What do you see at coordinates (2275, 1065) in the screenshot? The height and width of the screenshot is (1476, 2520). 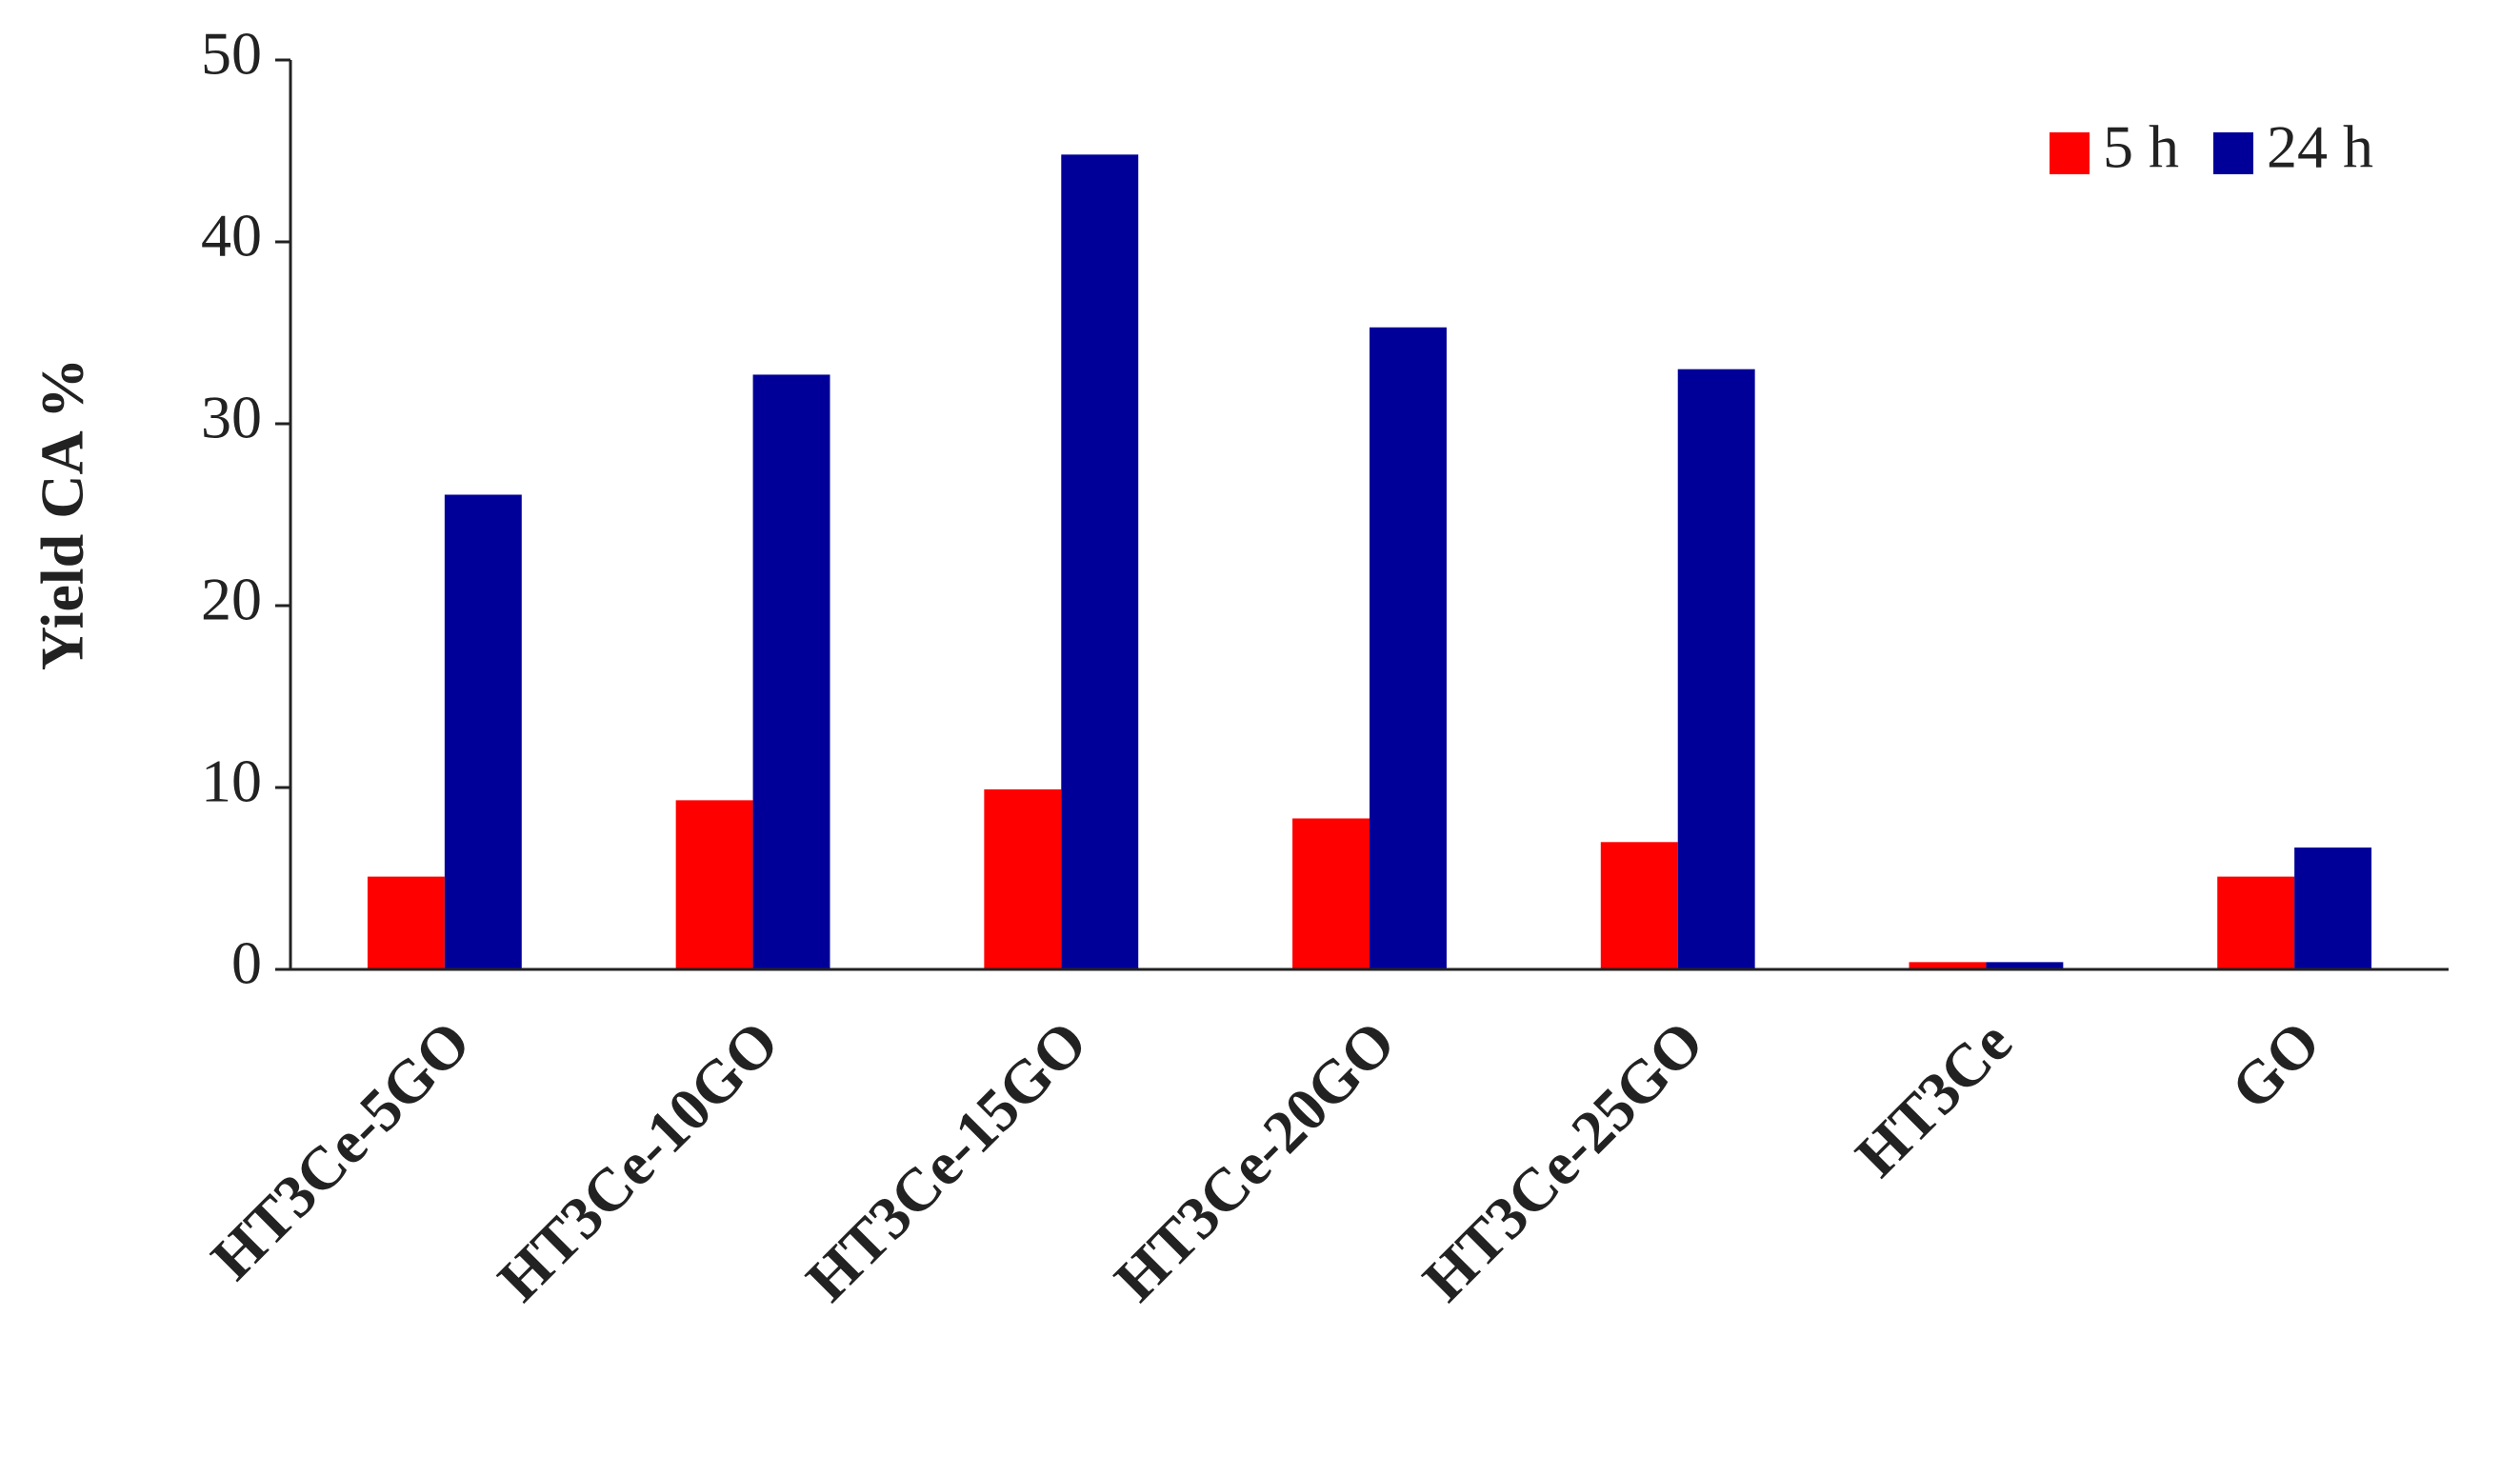 I see `x-tick-label: GO` at bounding box center [2275, 1065].